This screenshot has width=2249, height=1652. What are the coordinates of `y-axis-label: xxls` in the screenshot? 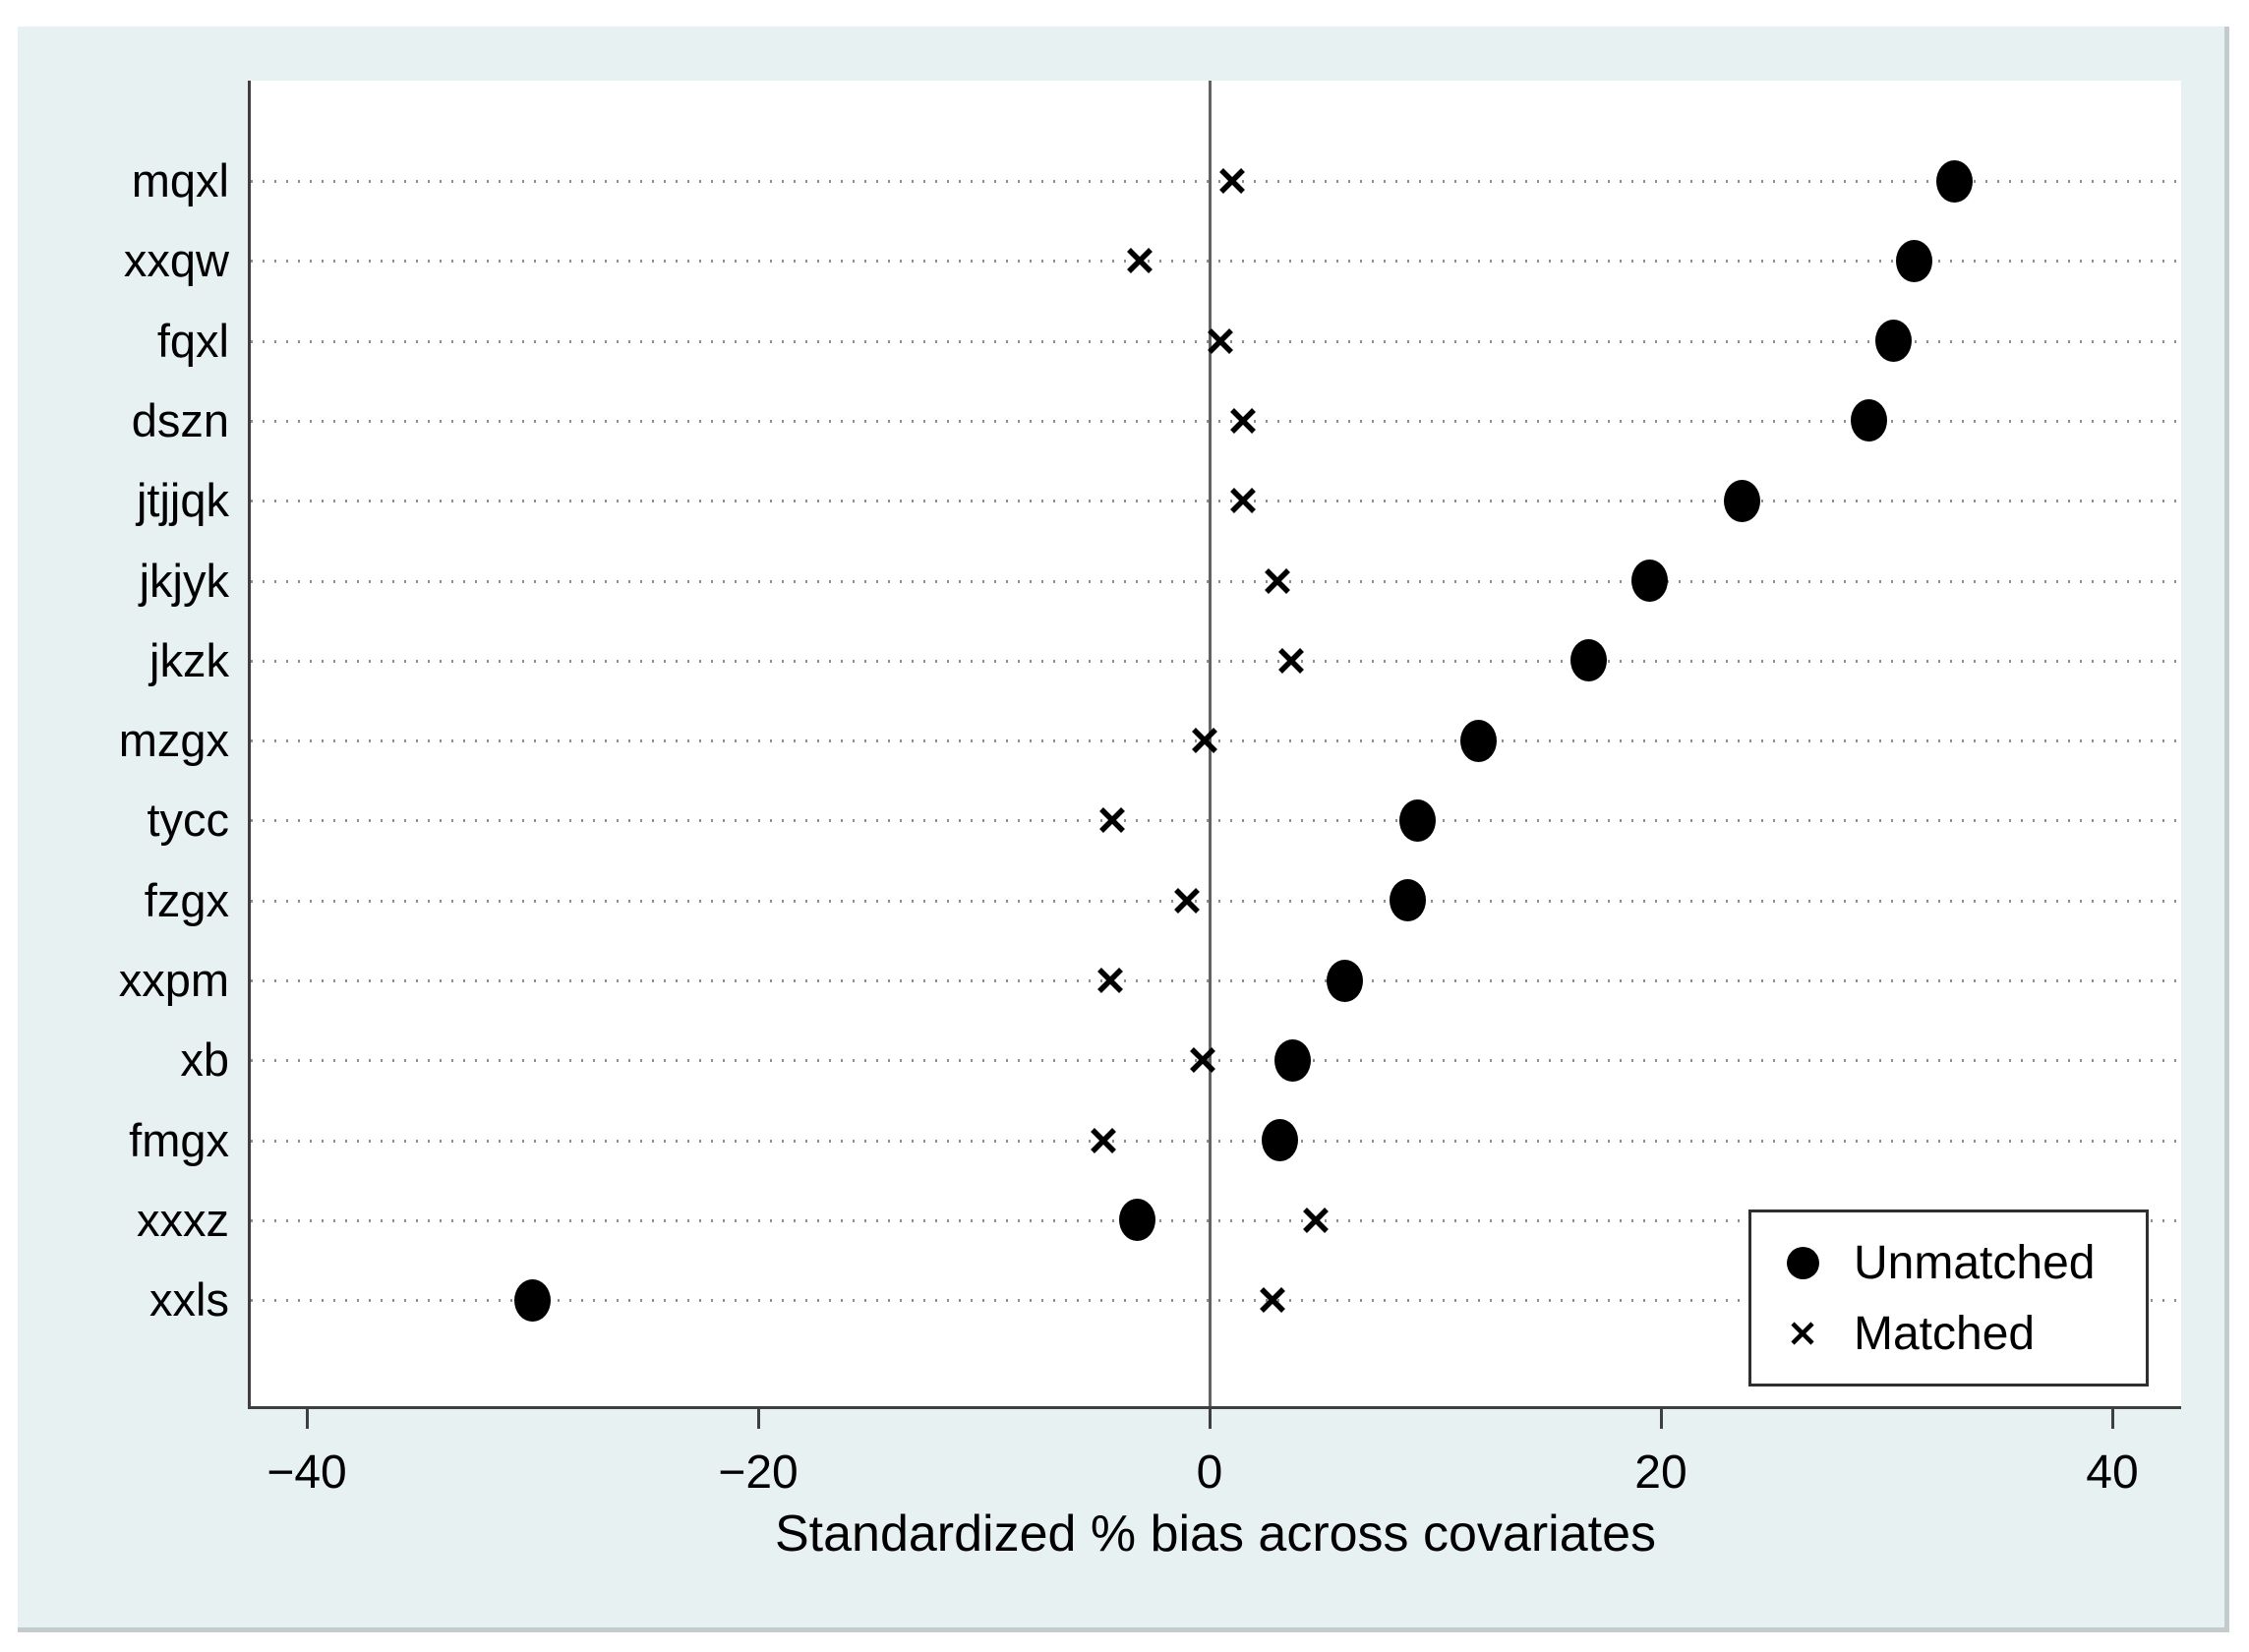 It's located at (189, 1300).